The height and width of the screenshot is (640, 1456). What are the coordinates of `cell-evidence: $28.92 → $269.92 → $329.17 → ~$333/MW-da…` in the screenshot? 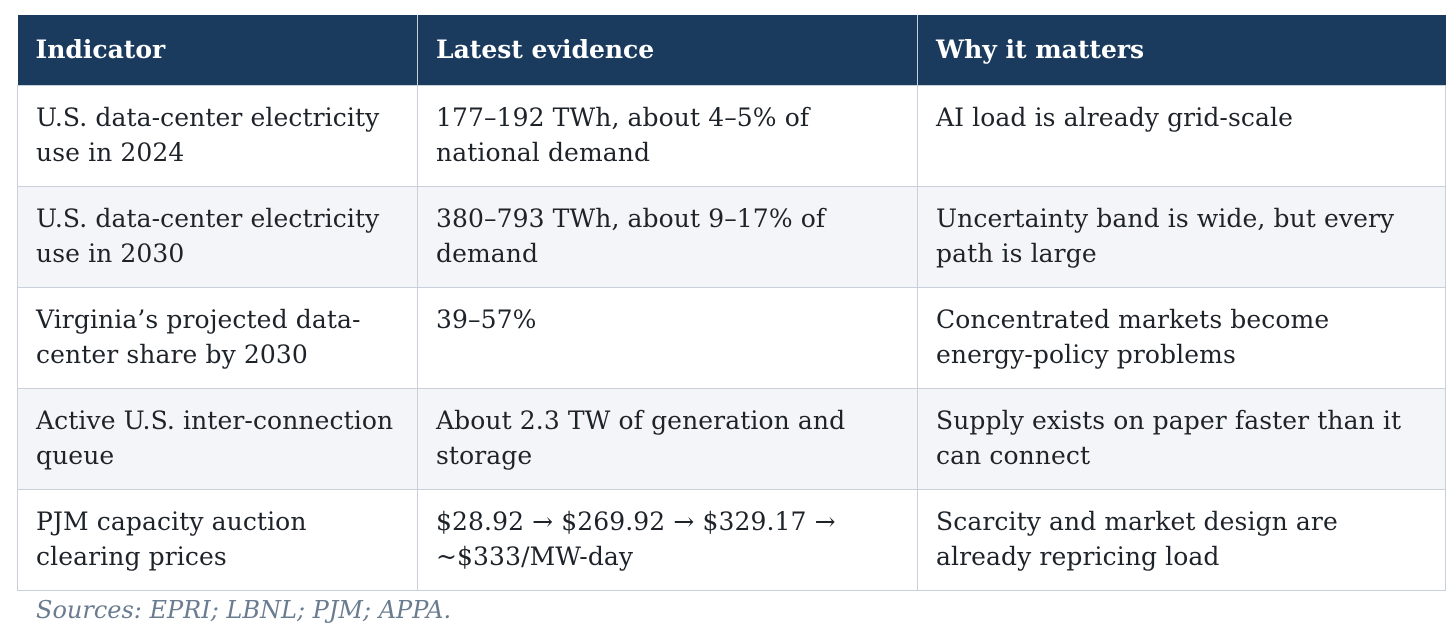 It's located at (667, 539).